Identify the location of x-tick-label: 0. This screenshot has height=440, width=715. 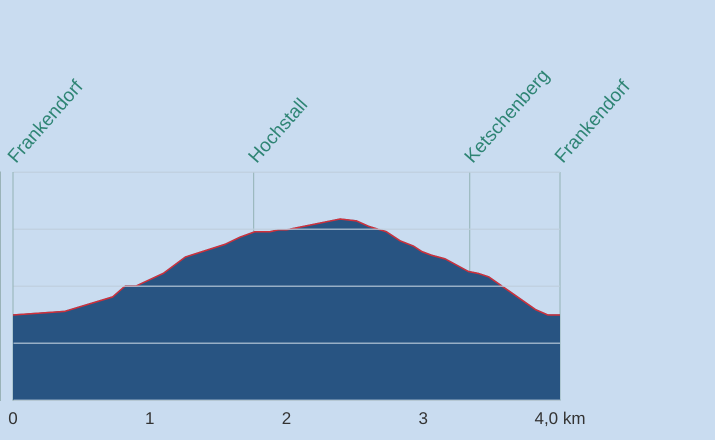
(13, 418).